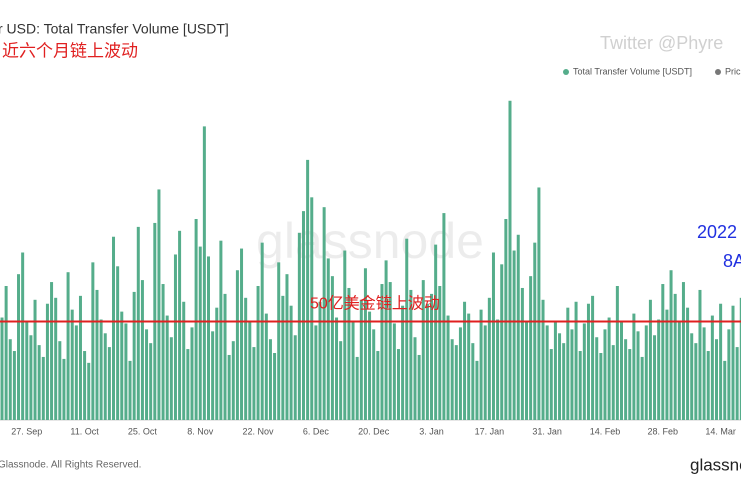 The width and height of the screenshot is (741, 491). Describe the element at coordinates (259, 431) in the screenshot. I see `x-tick-label: 22. Nov` at that location.